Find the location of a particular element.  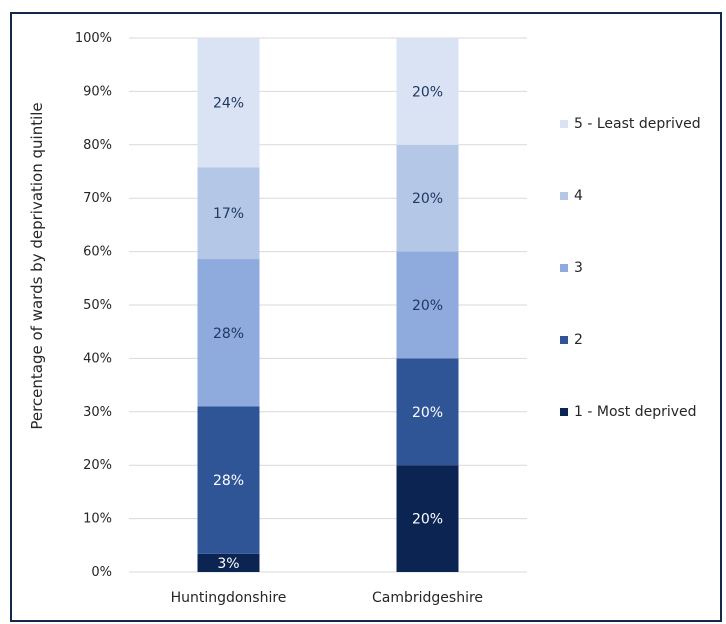

x-axis-categories: Huntingdonshire Cambridgeshire is located at coordinates (327, 598).